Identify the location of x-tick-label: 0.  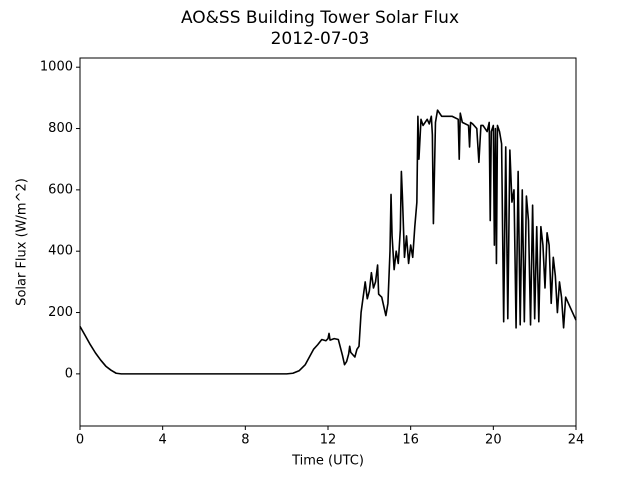
(80, 440).